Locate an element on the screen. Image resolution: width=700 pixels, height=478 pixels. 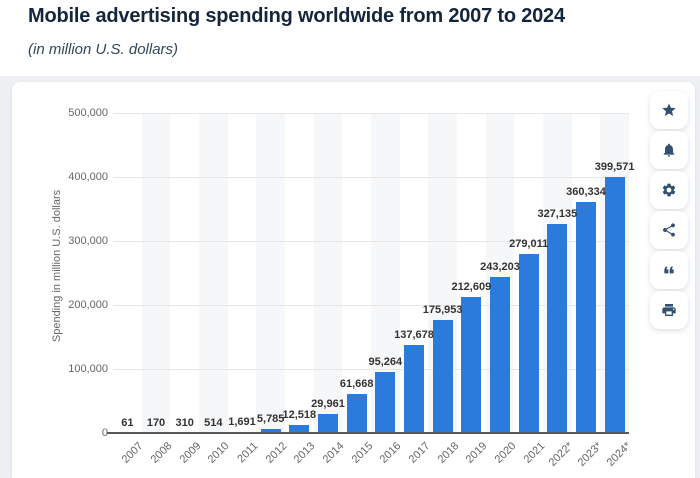
x-tick-2017: 2017 is located at coordinates (419, 453).